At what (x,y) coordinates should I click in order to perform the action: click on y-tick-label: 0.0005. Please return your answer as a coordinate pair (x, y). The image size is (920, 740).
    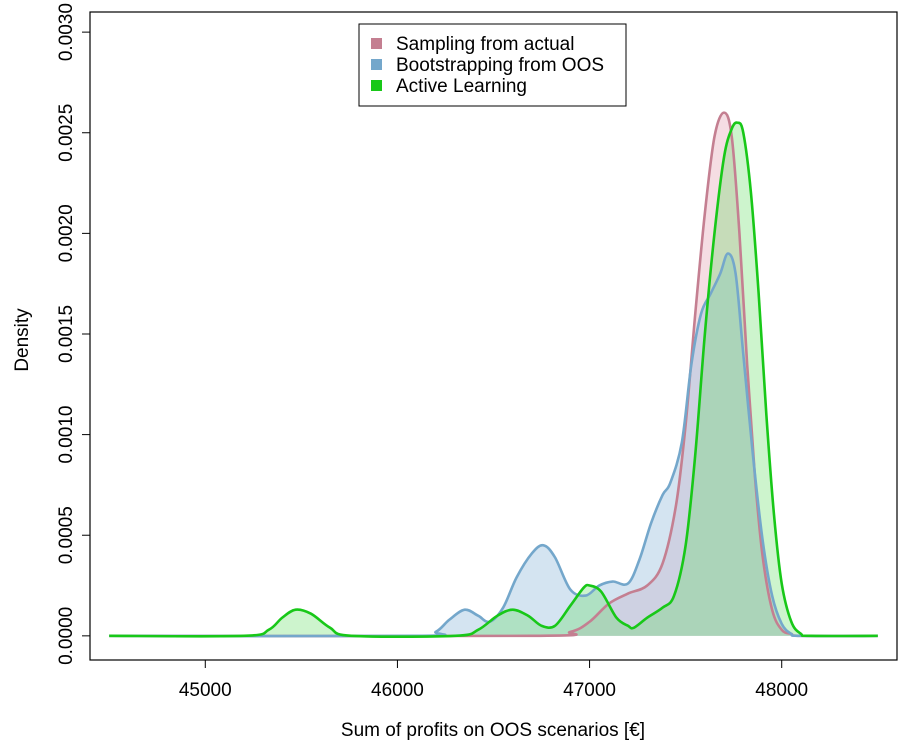
    Looking at the image, I should click on (66, 535).